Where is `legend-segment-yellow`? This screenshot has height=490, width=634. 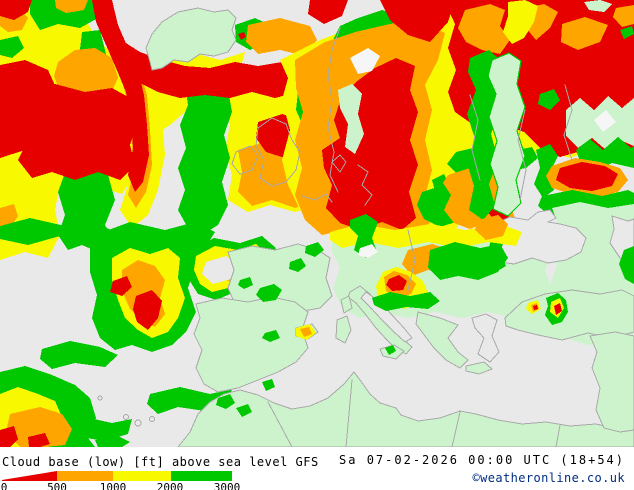
legend-segment-yellow is located at coordinates (142, 476).